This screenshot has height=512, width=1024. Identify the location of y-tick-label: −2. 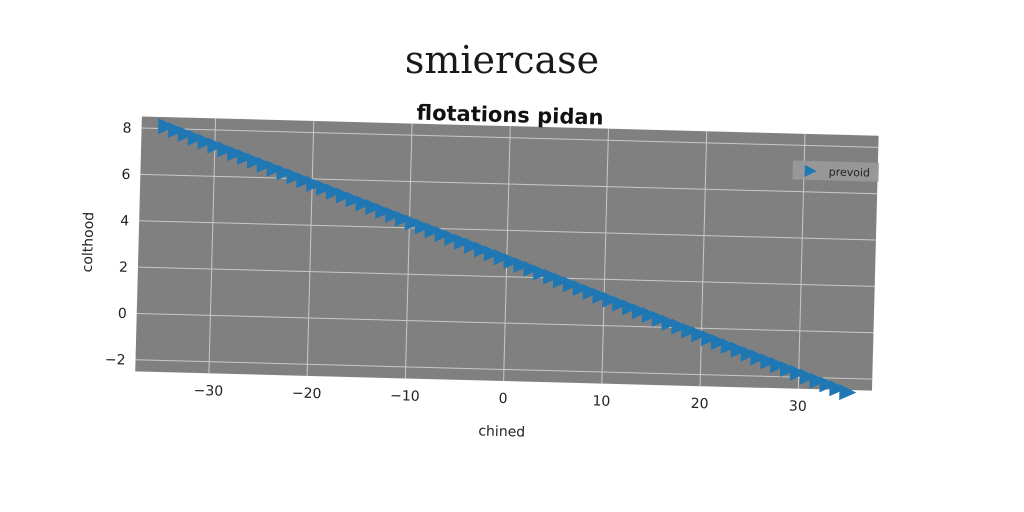
(115, 360).